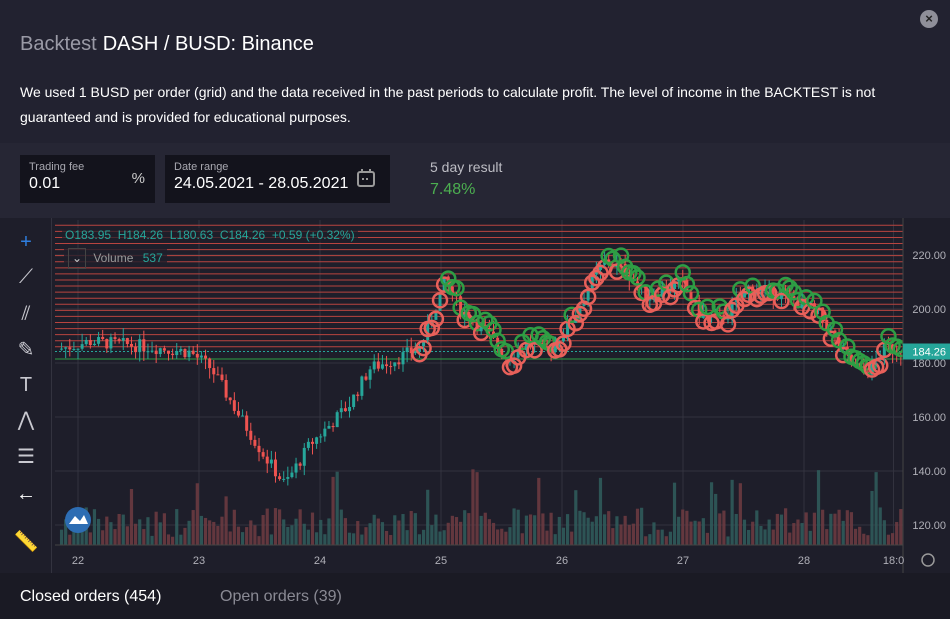 The width and height of the screenshot is (950, 619). Describe the element at coordinates (26, 457) in the screenshot. I see `forecast-icon: ☰` at that location.